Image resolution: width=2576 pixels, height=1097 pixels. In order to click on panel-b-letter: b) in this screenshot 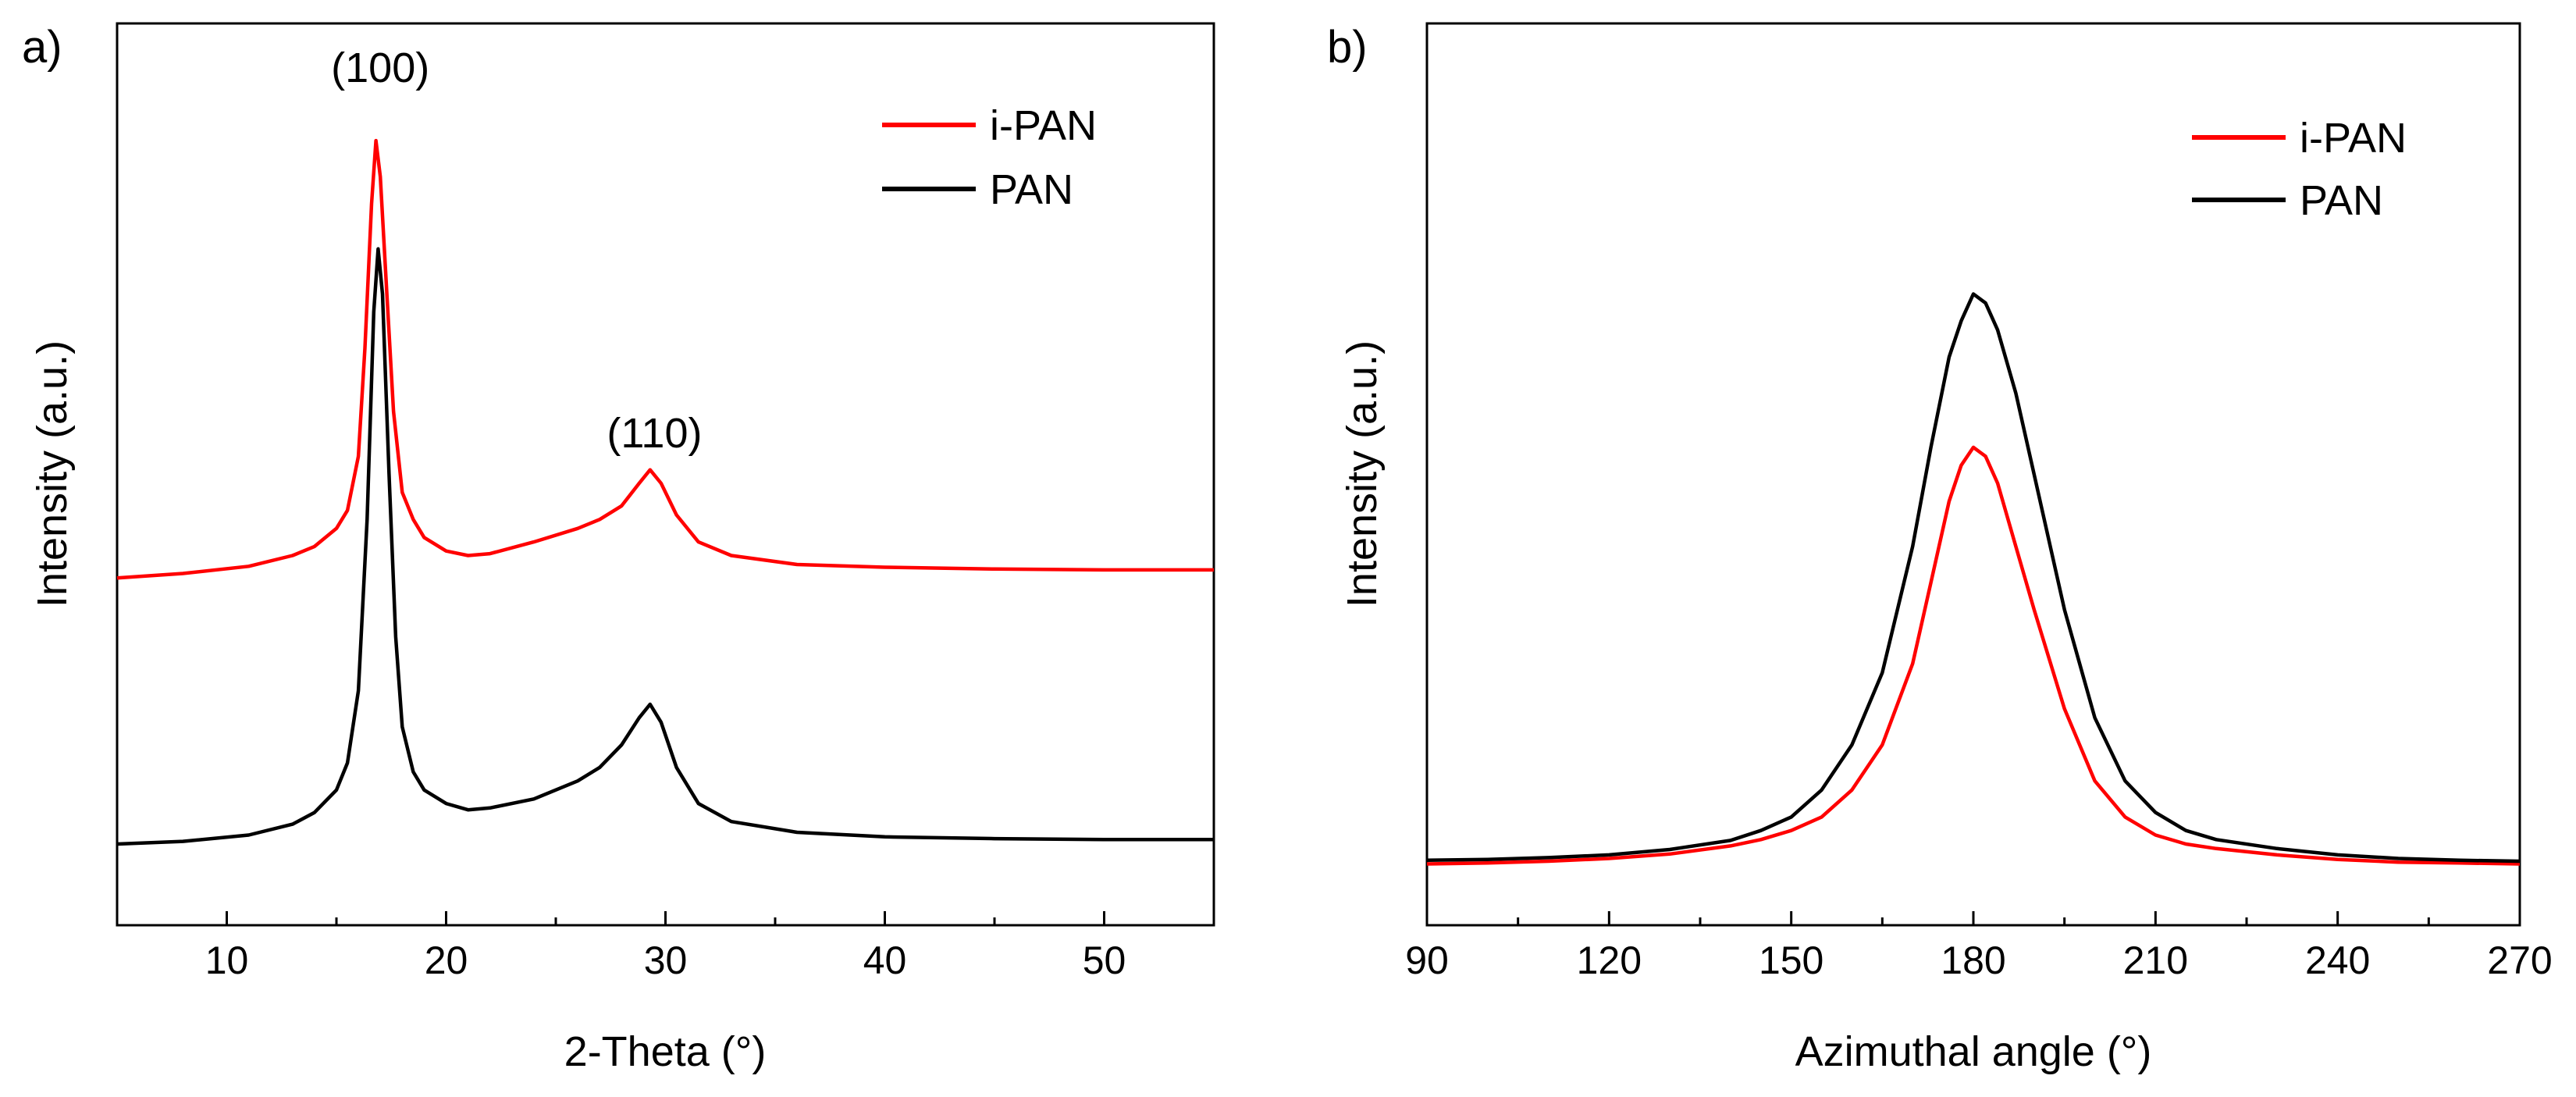, I will do `click(1347, 47)`.